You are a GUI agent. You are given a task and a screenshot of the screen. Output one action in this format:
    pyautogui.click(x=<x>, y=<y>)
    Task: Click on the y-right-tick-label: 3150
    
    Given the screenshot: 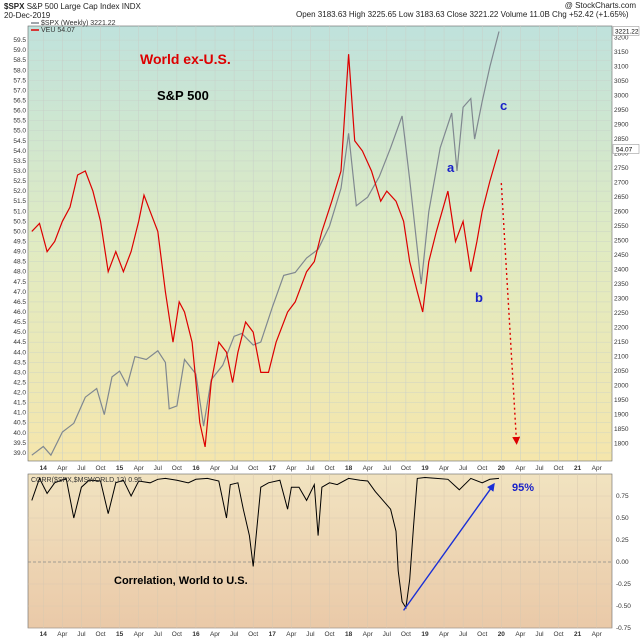 What is the action you would take?
    pyautogui.click(x=621, y=52)
    